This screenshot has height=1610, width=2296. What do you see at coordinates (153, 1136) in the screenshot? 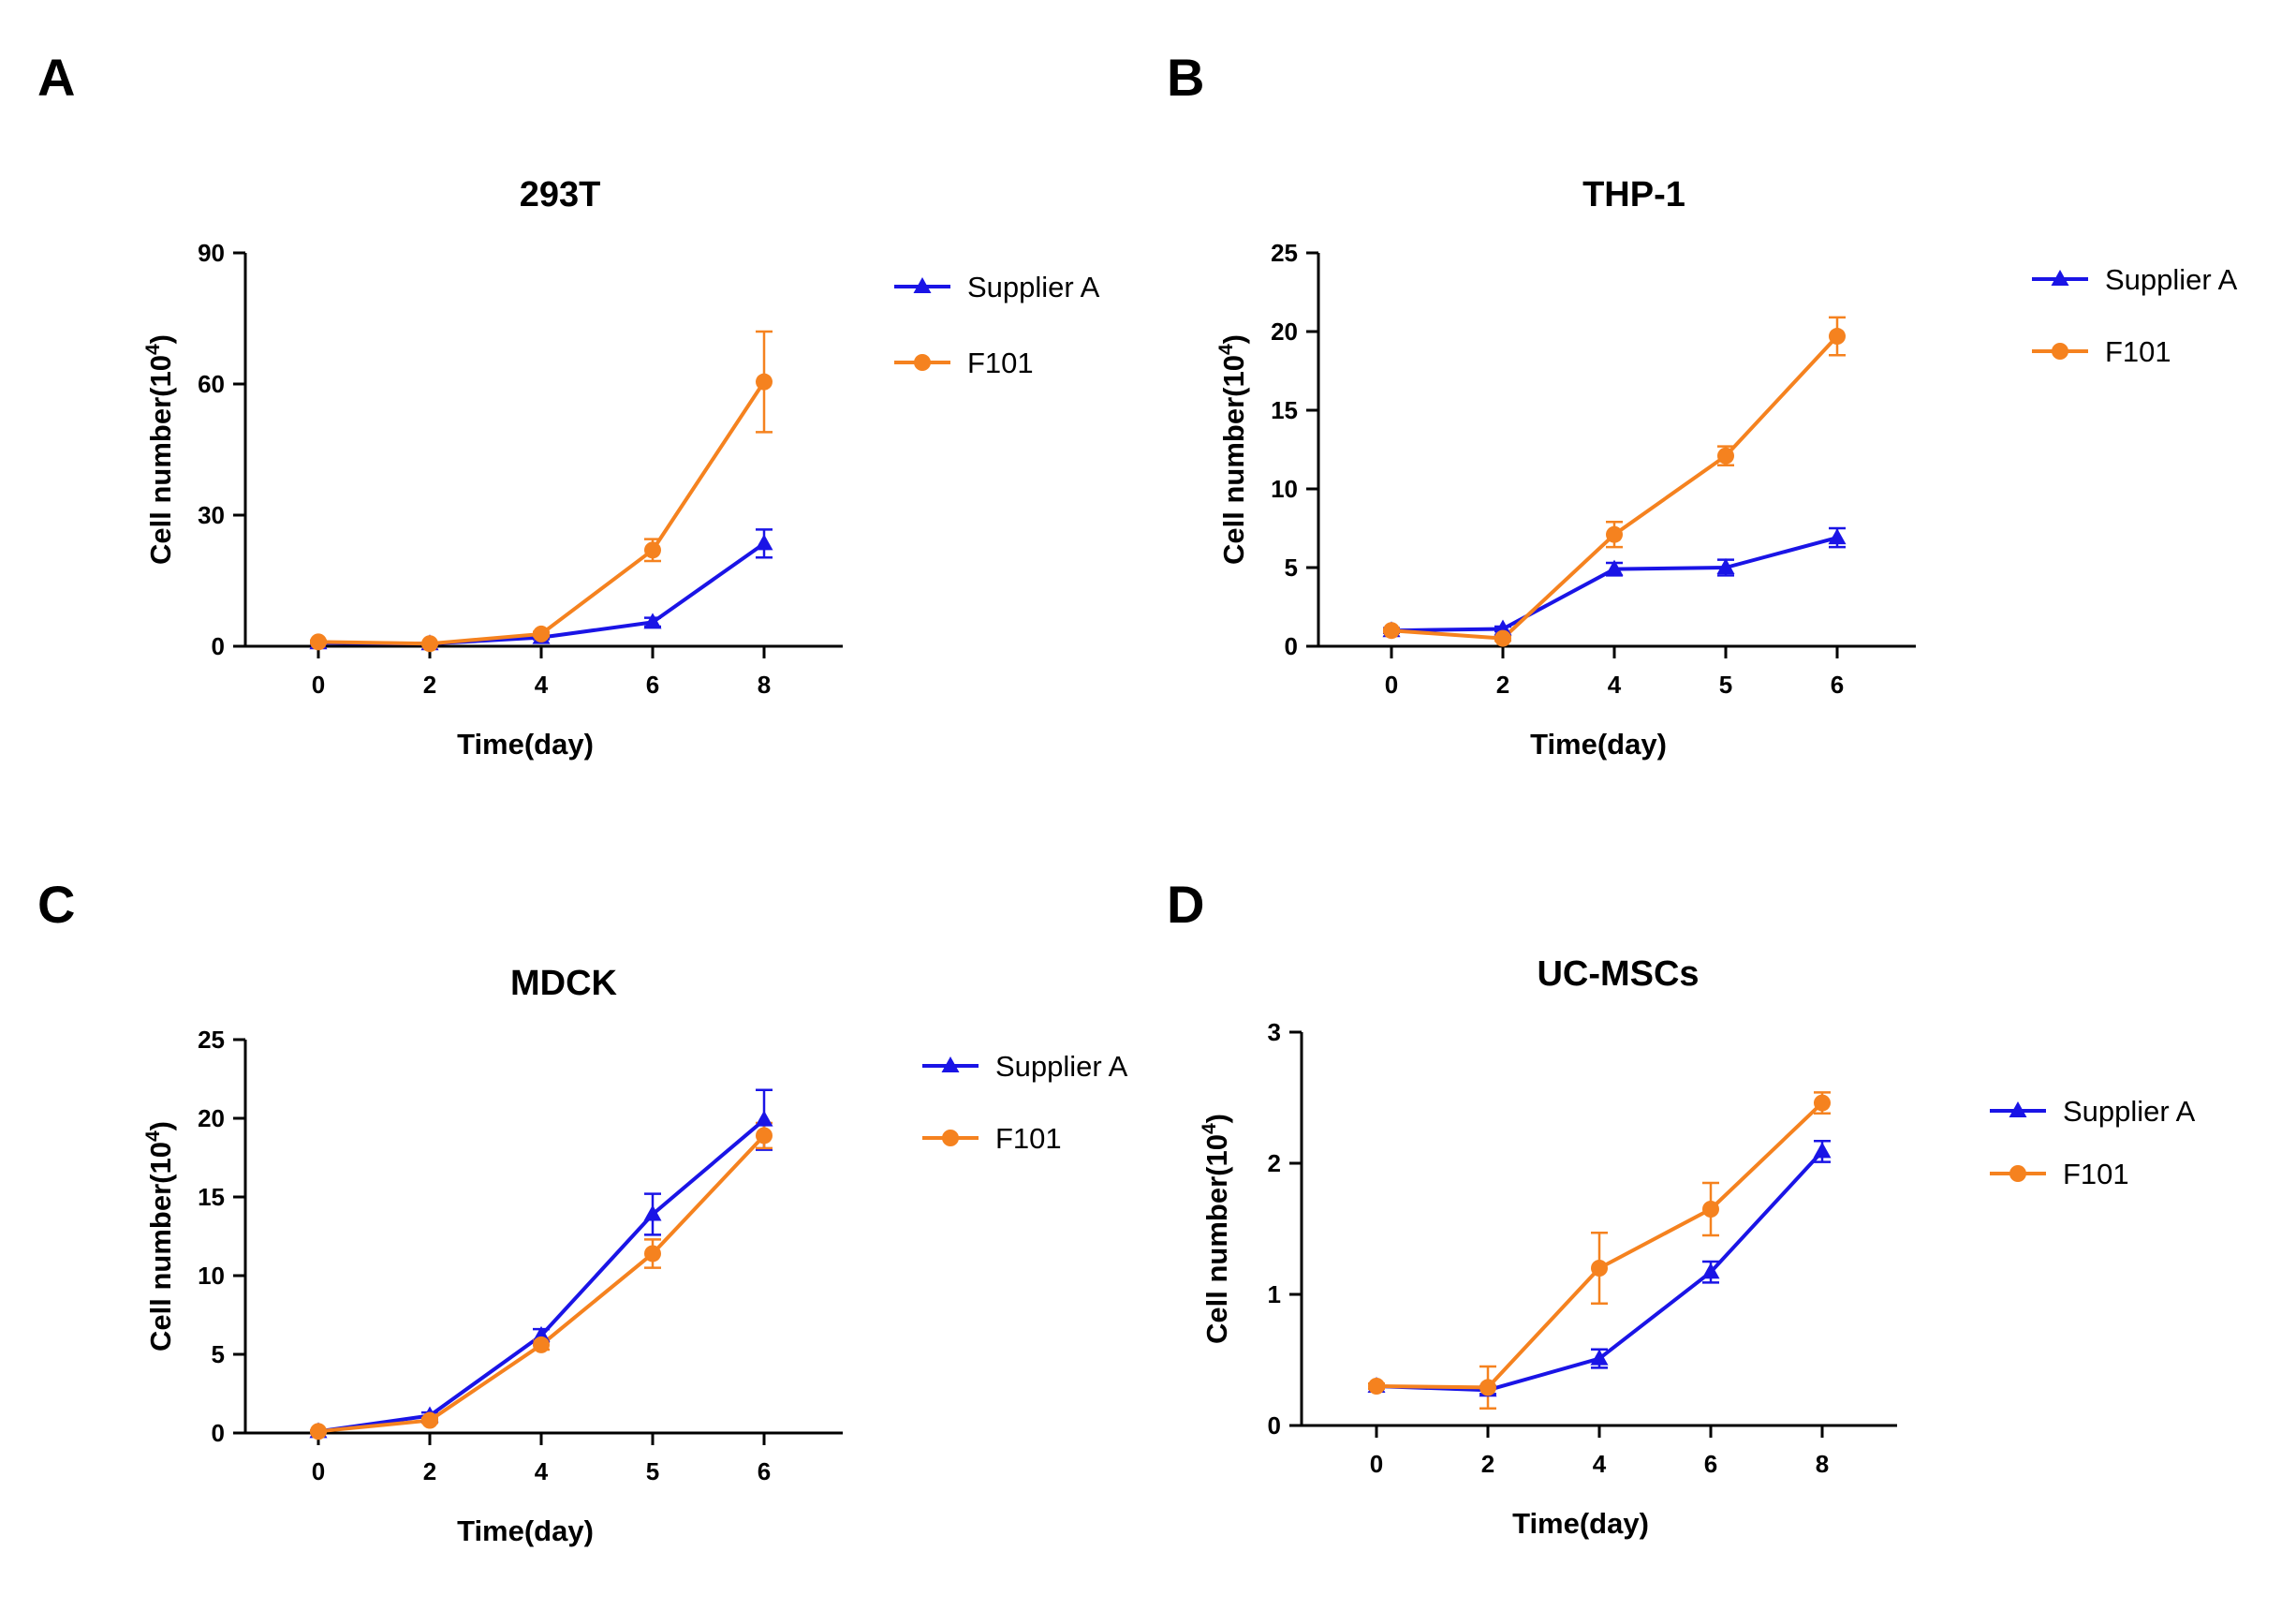
I see `y-axis-label-sup-c: 4` at bounding box center [153, 1136].